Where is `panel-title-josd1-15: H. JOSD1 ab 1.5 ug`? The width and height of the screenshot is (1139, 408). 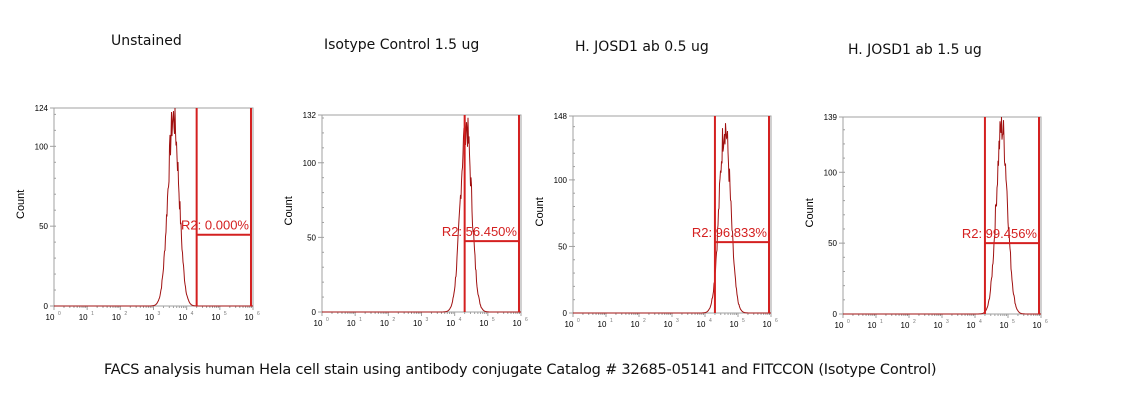
panel-title-josd1-15: H. JOSD1 ab 1.5 ug is located at coordinates (915, 50).